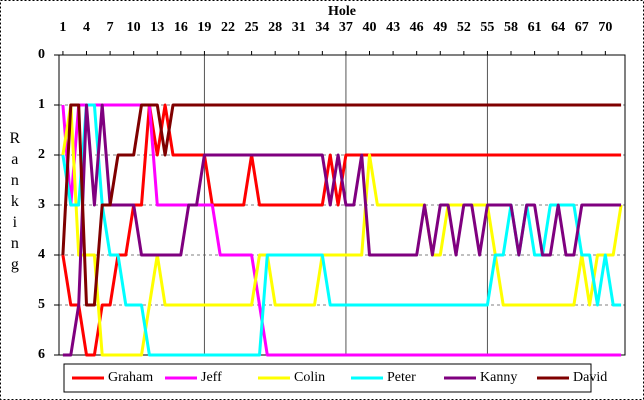 The image size is (644, 400). What do you see at coordinates (309, 377) in the screenshot?
I see `legend-label: Colin` at bounding box center [309, 377].